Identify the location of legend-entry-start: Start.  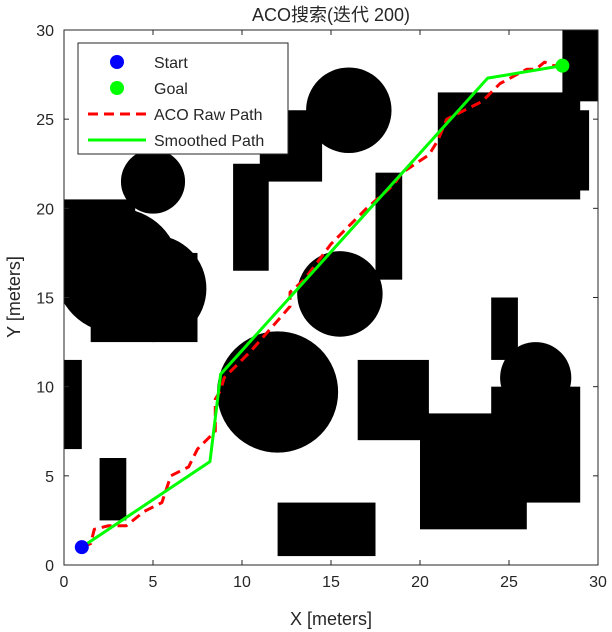
(149, 63).